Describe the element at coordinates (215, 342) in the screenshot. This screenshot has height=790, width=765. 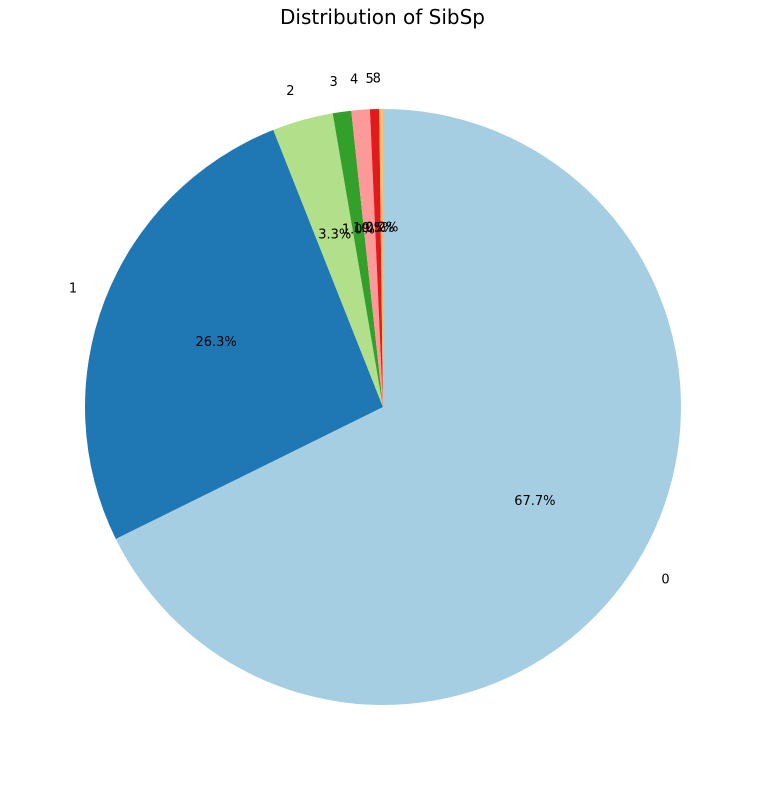
I see `percent-label-1: 26.3%` at that location.